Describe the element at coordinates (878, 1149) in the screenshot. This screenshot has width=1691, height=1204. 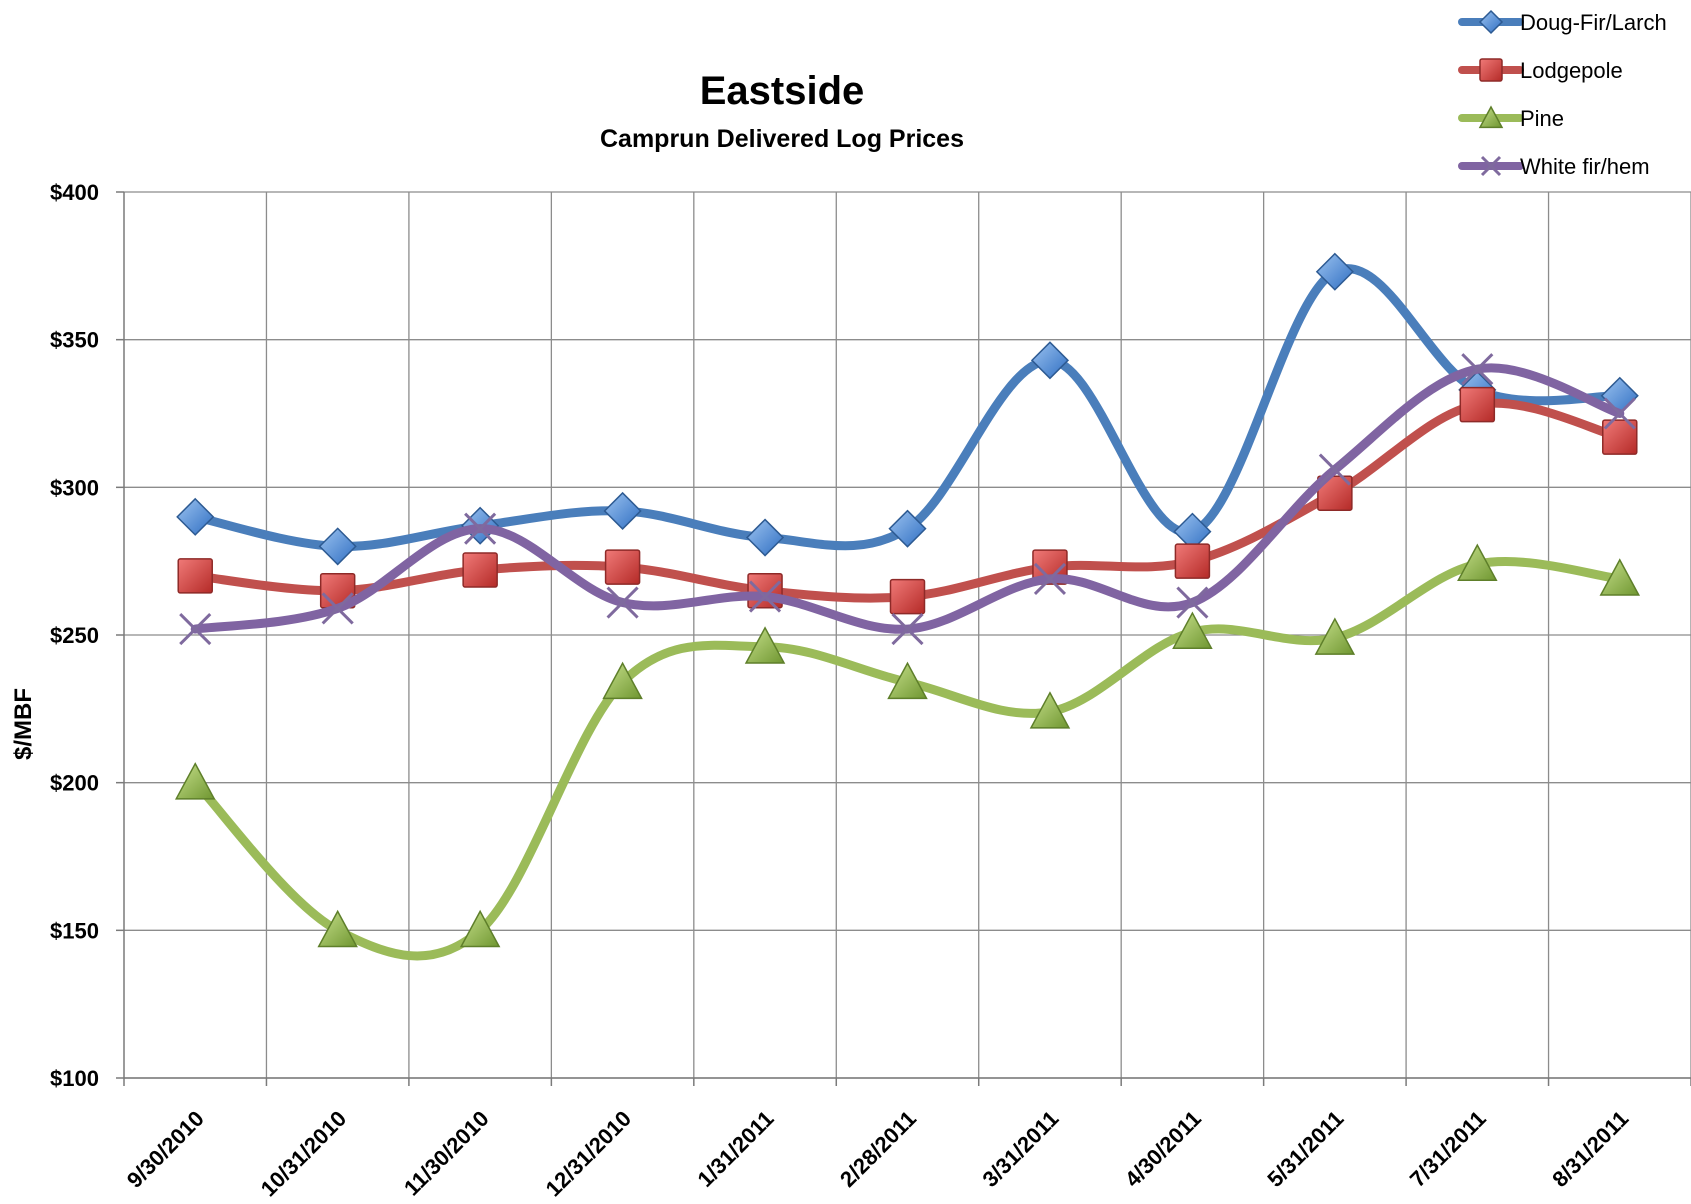
I see `x-tick-label: 2/28/2011` at that location.